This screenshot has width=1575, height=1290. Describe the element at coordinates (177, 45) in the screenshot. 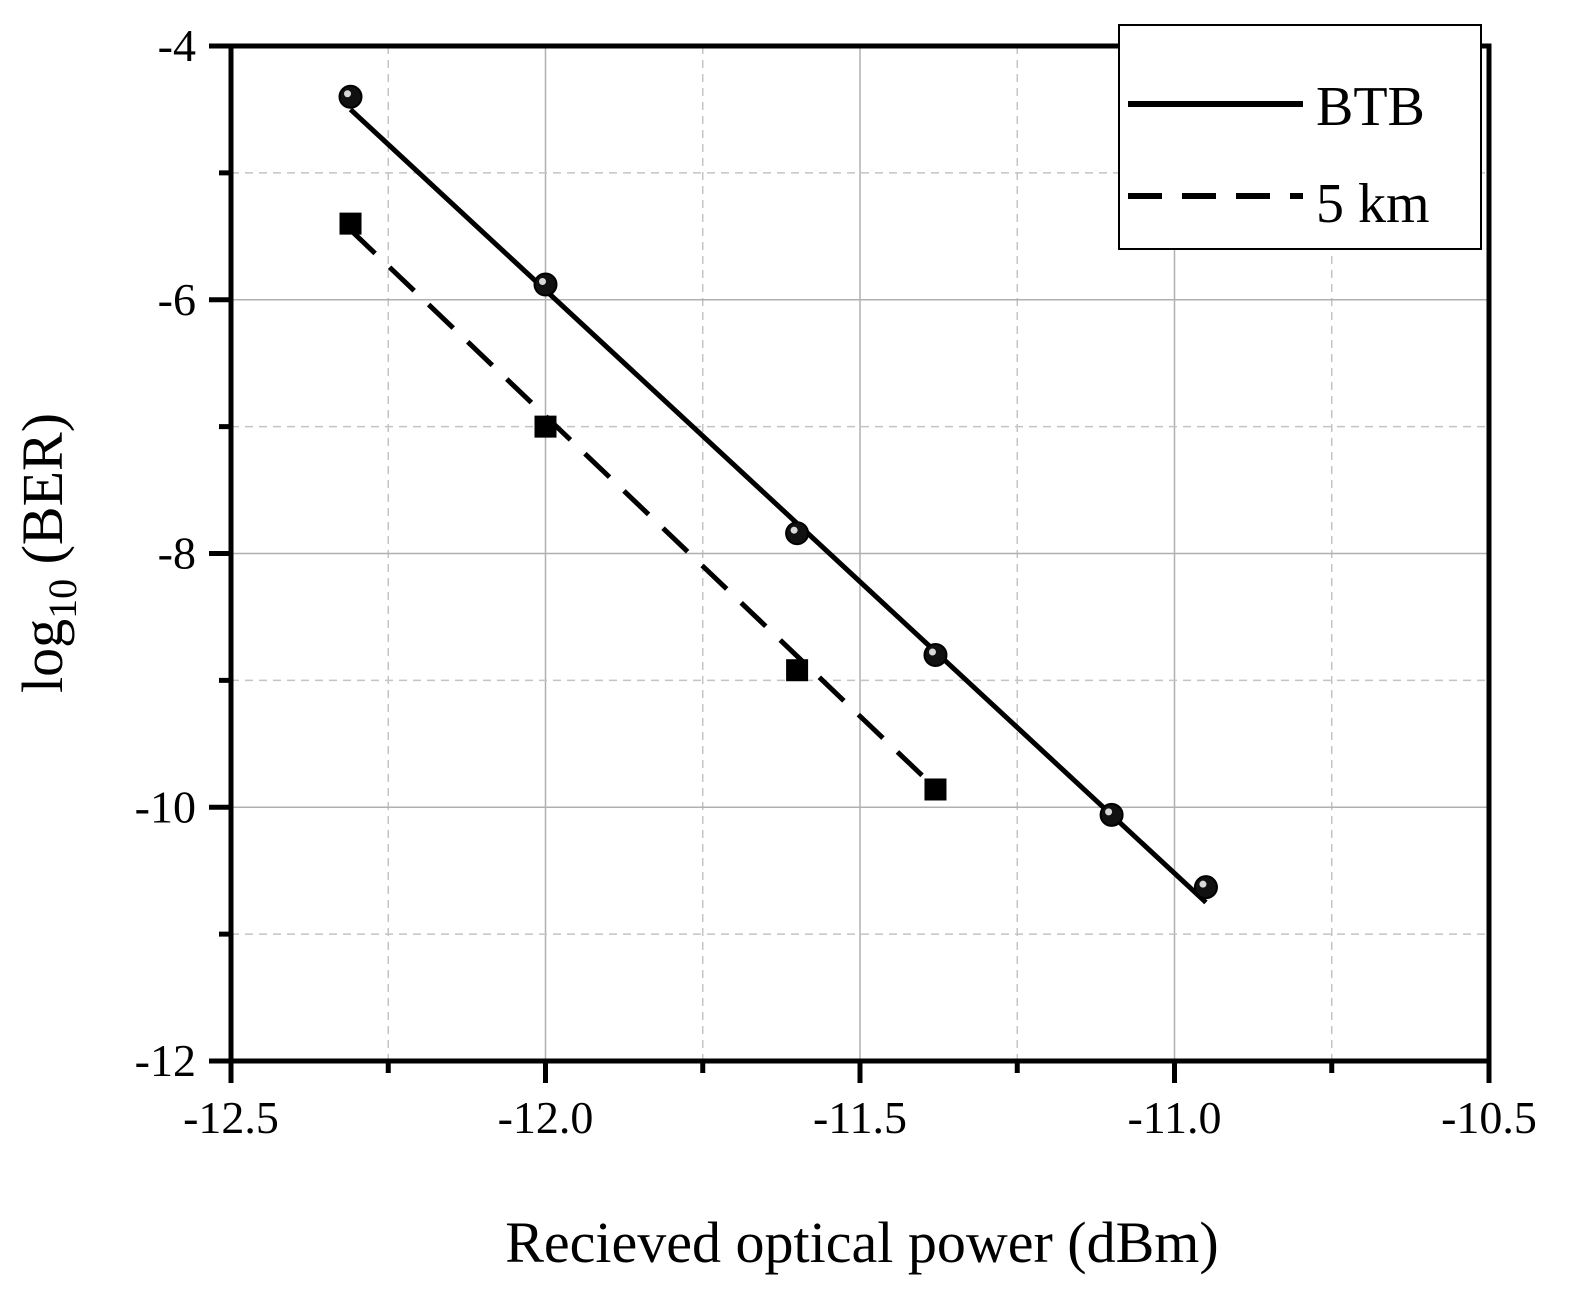

I see `y-tick-label: -4` at that location.